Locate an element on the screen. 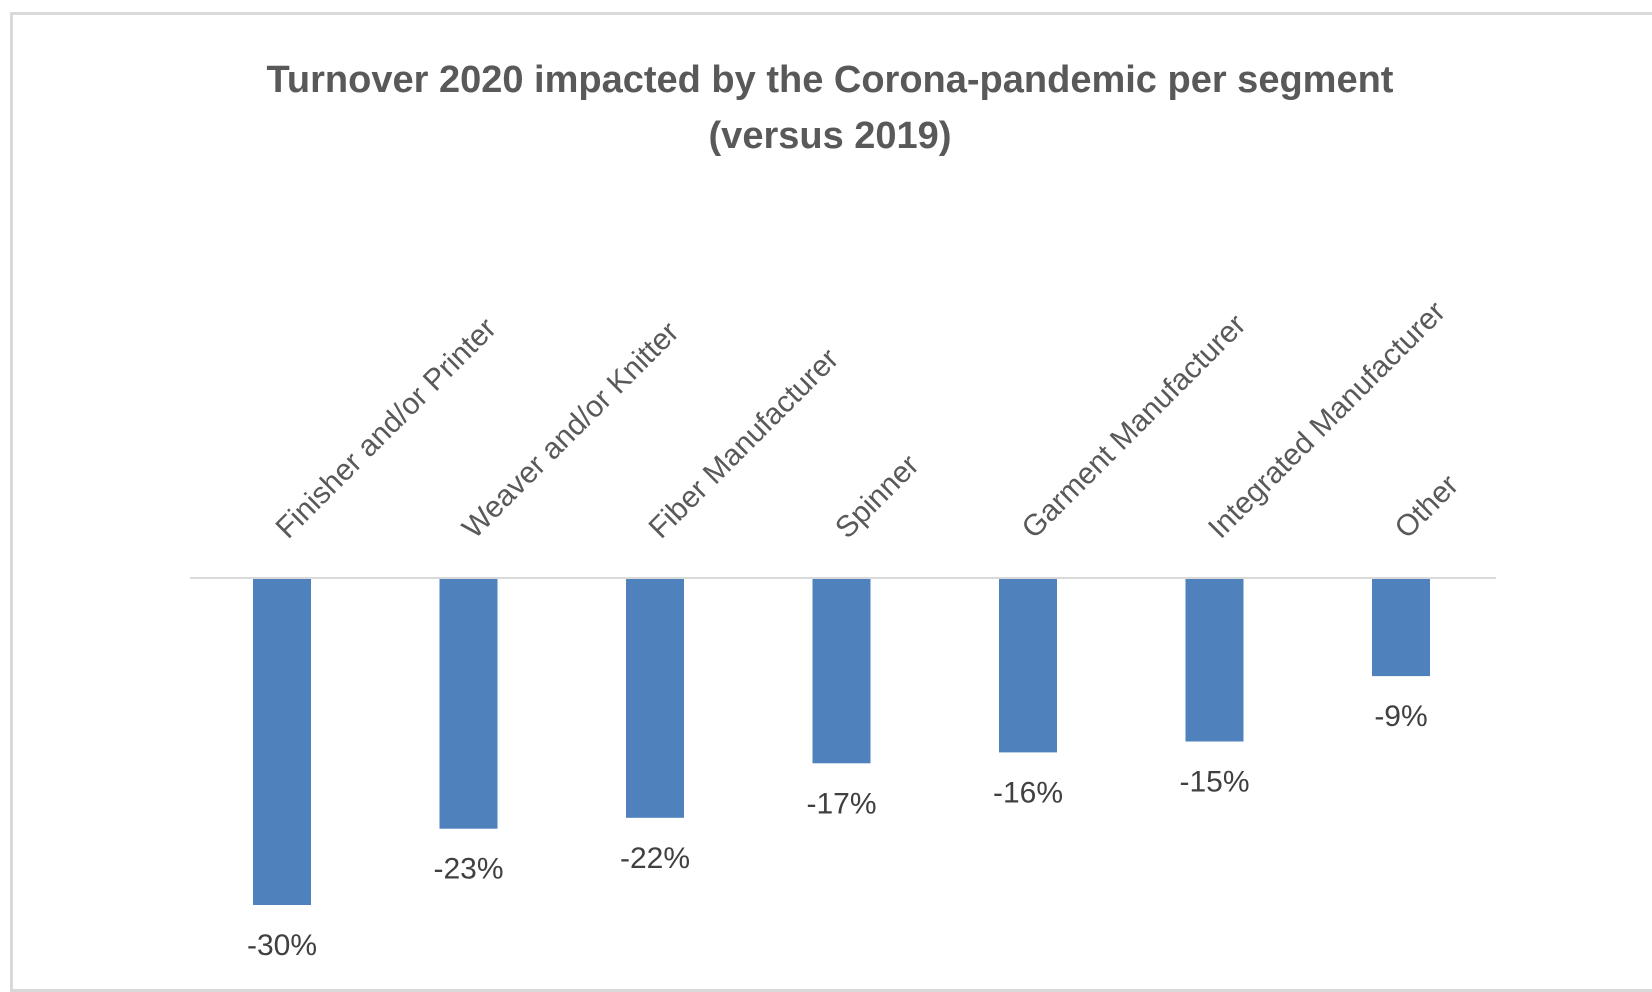 The image size is (1652, 992). data-label-6: -15% is located at coordinates (1214, 782).